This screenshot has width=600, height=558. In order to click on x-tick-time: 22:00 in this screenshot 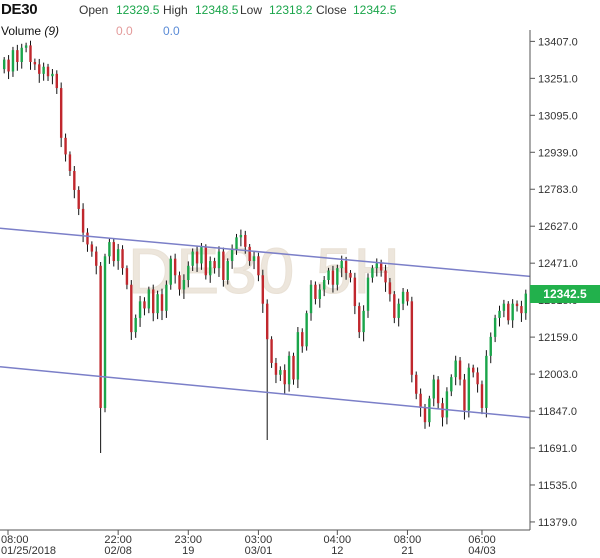, I will do `click(118, 540)`.